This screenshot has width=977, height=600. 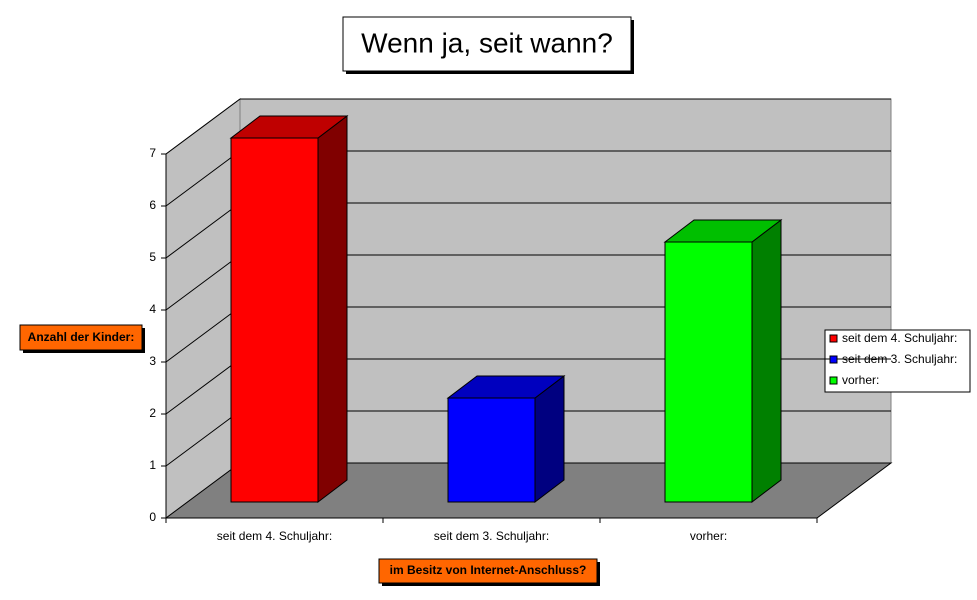 What do you see at coordinates (708, 536) in the screenshot?
I see `x-tick-label: vorher:` at bounding box center [708, 536].